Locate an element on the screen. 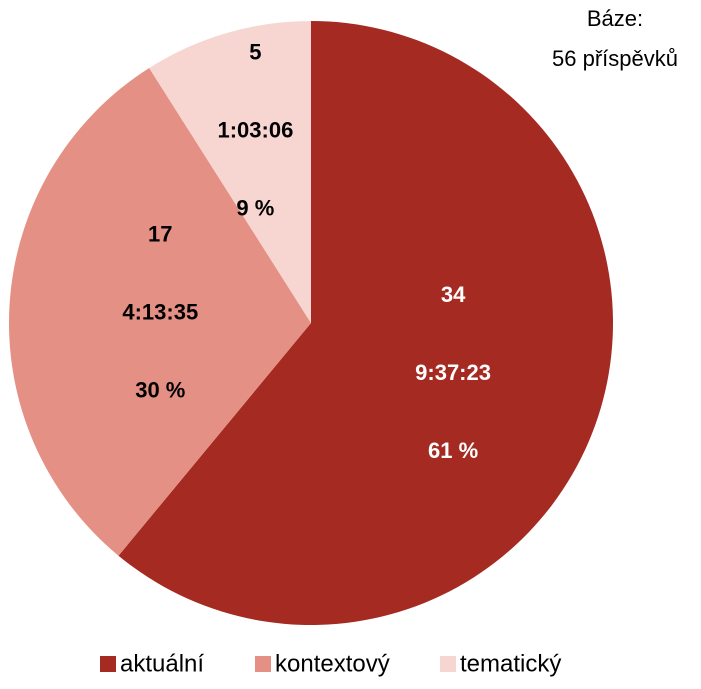 The width and height of the screenshot is (701, 689). data-label: 30 % is located at coordinates (160, 389).